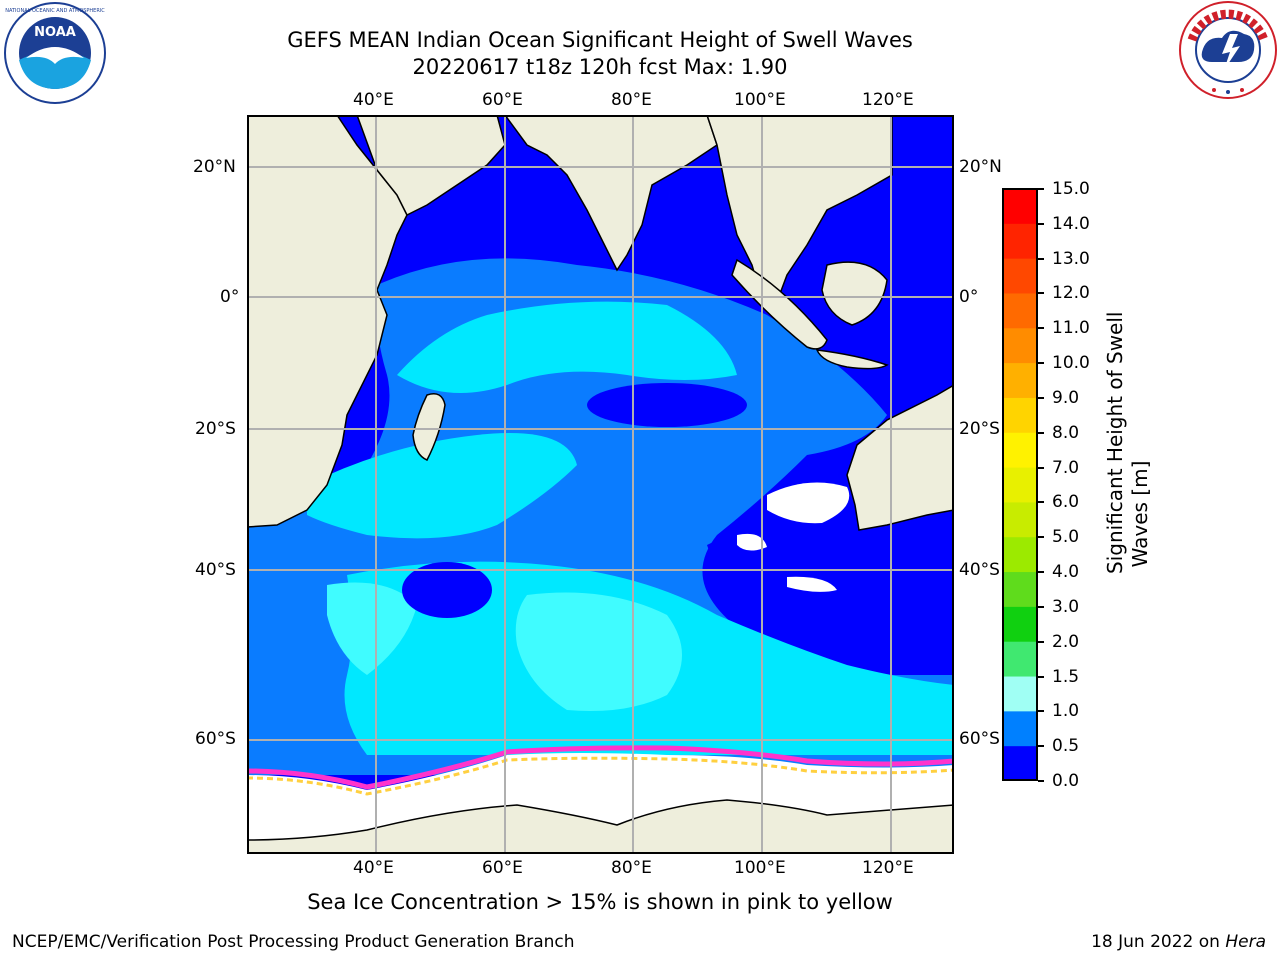 Image resolution: width=1280 pixels, height=960 pixels. Describe the element at coordinates (502, 868) in the screenshot. I see `lon-label-bottom-60e: 60°E` at that location.